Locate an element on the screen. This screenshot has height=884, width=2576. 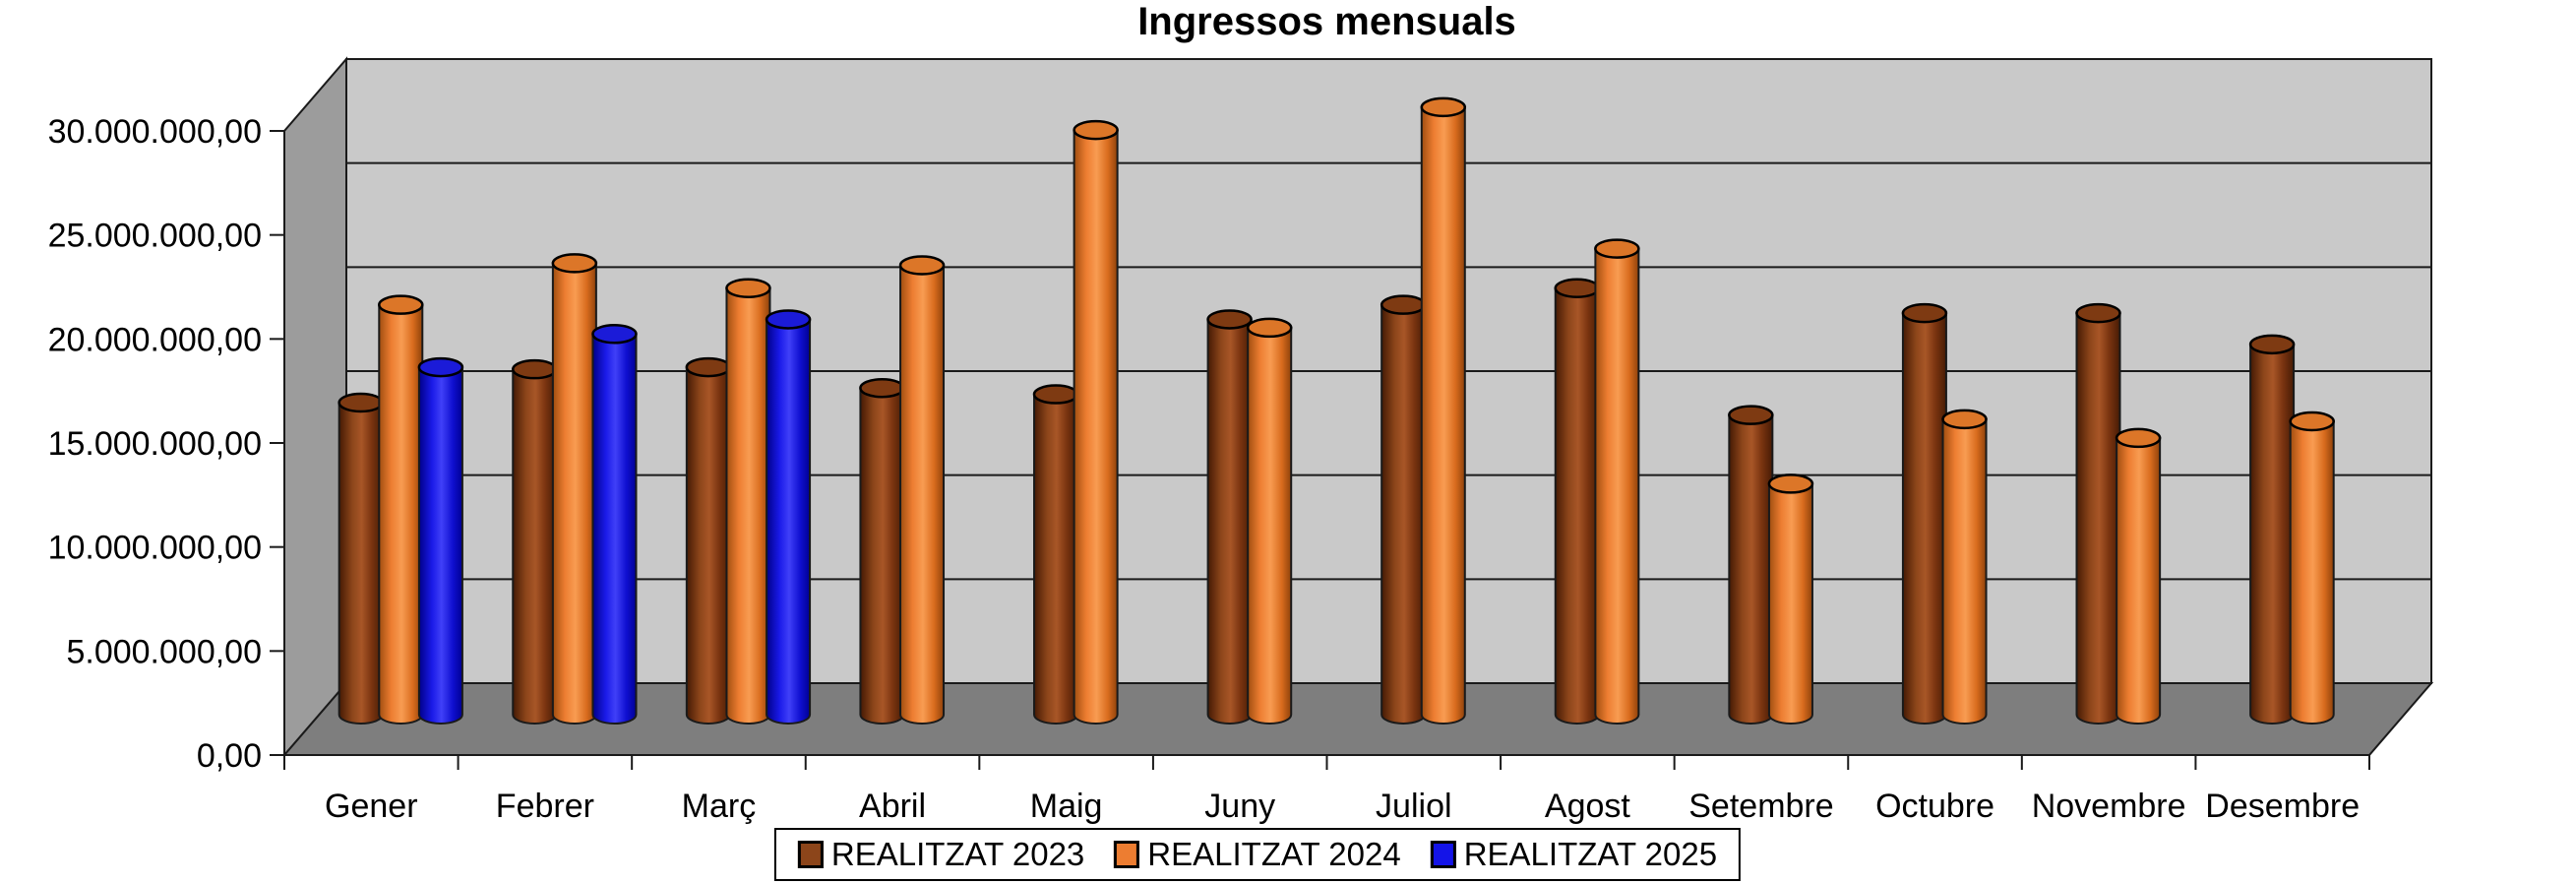
cylinder-realitzat-2025-febrer is located at coordinates (614, 524).